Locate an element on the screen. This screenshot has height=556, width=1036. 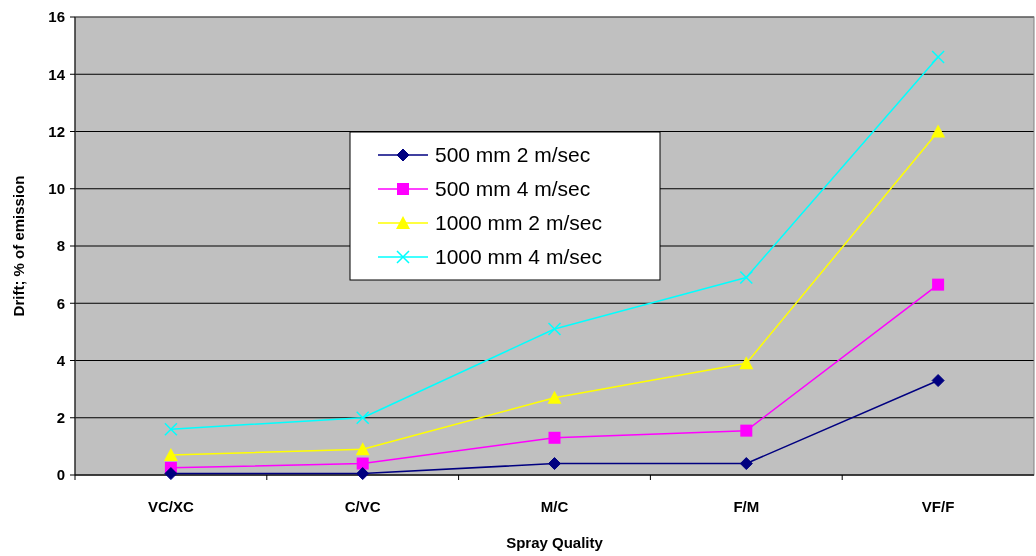
y-tick-label: 0 is located at coordinates (60, 475).